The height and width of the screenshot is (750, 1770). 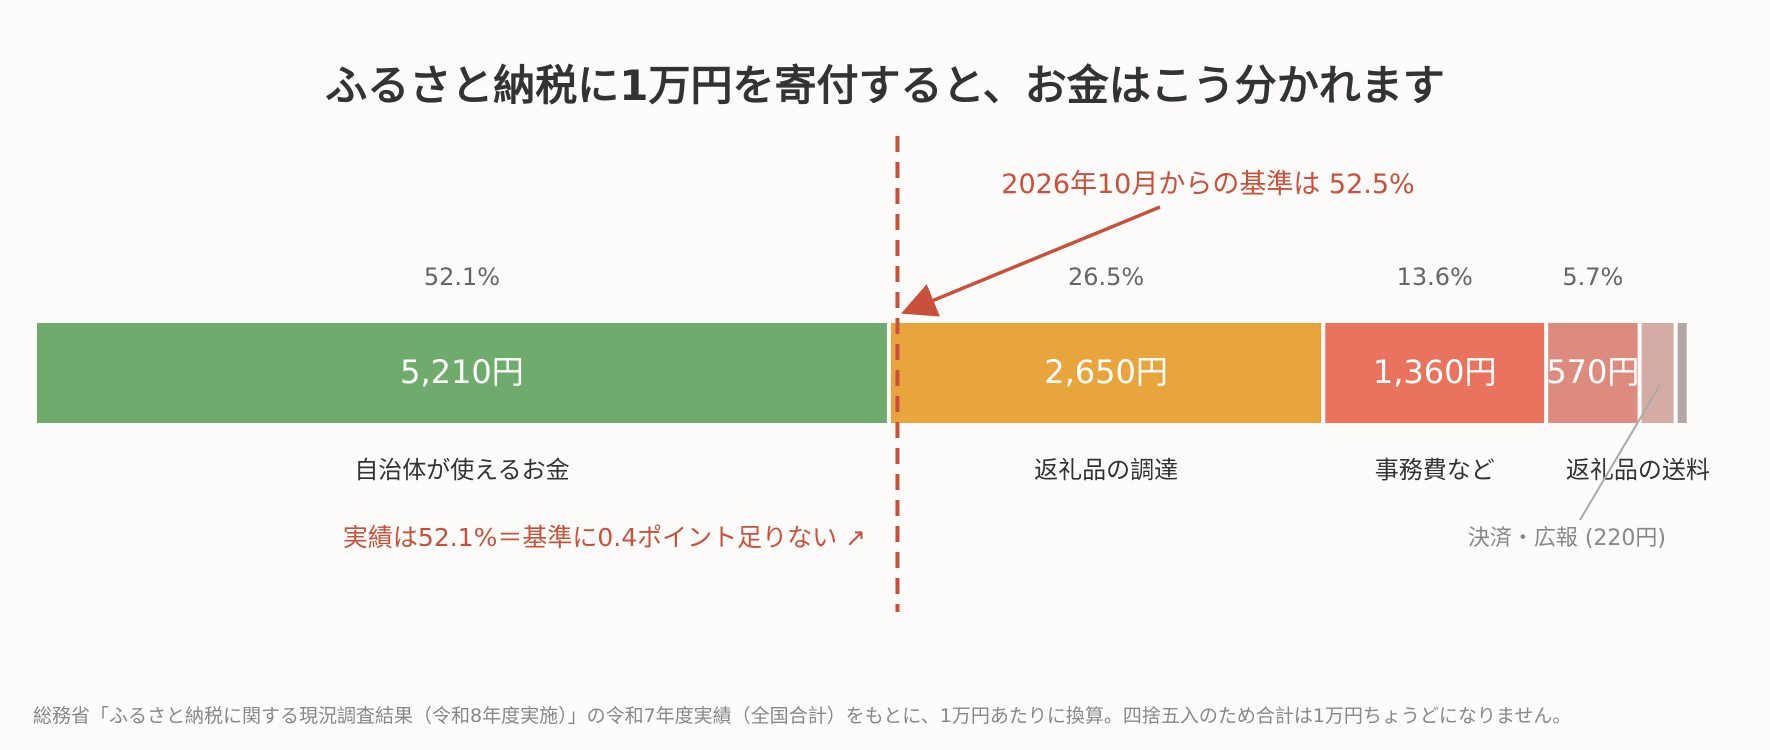 I want to click on small-segment-annotation: 決済・広報 (220円), so click(x=1567, y=538).